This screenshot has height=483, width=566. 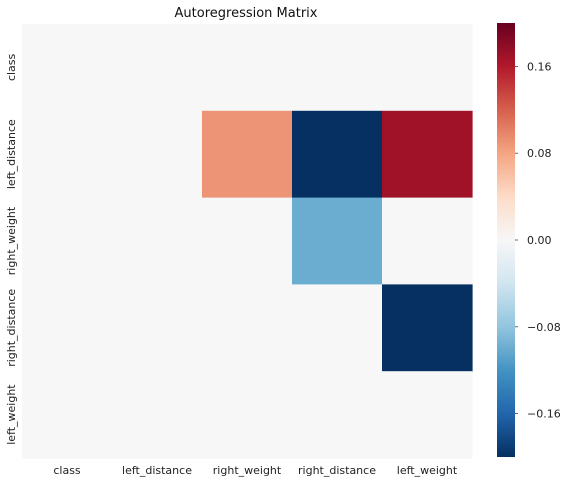 What do you see at coordinates (11, 240) in the screenshot?
I see `y-tick-label: right_weight` at bounding box center [11, 240].